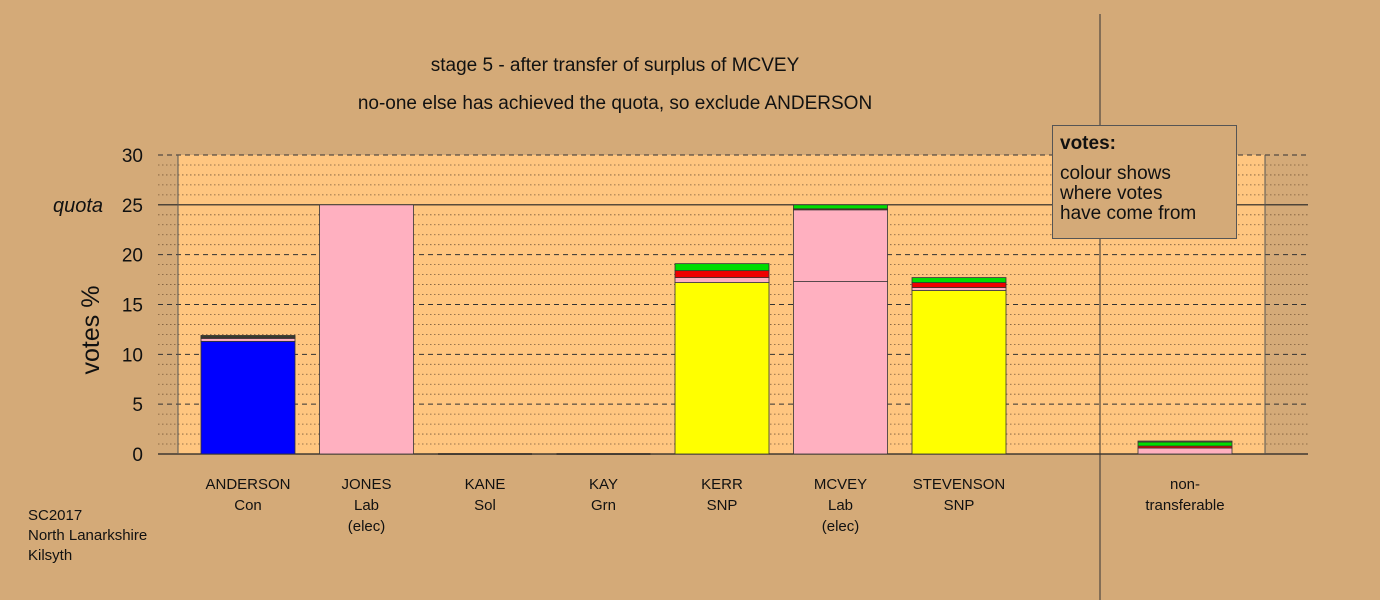 The height and width of the screenshot is (600, 1380). I want to click on candidate-kerr-segment-sol, so click(722, 274).